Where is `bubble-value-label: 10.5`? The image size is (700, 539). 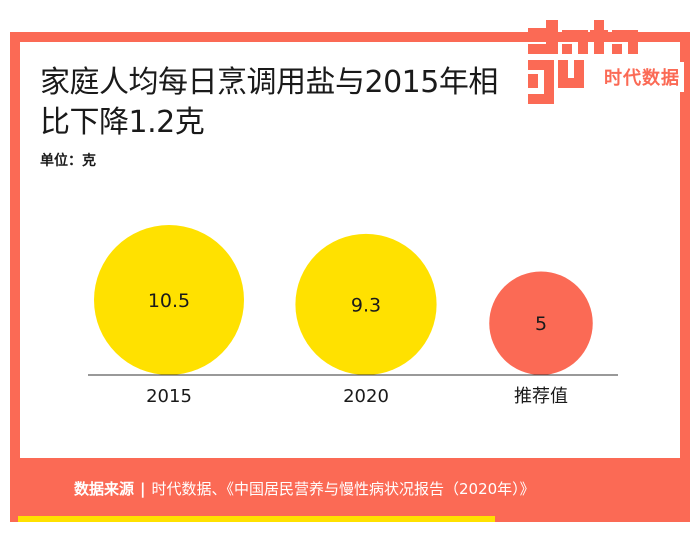 bubble-value-label: 10.5 is located at coordinates (169, 301).